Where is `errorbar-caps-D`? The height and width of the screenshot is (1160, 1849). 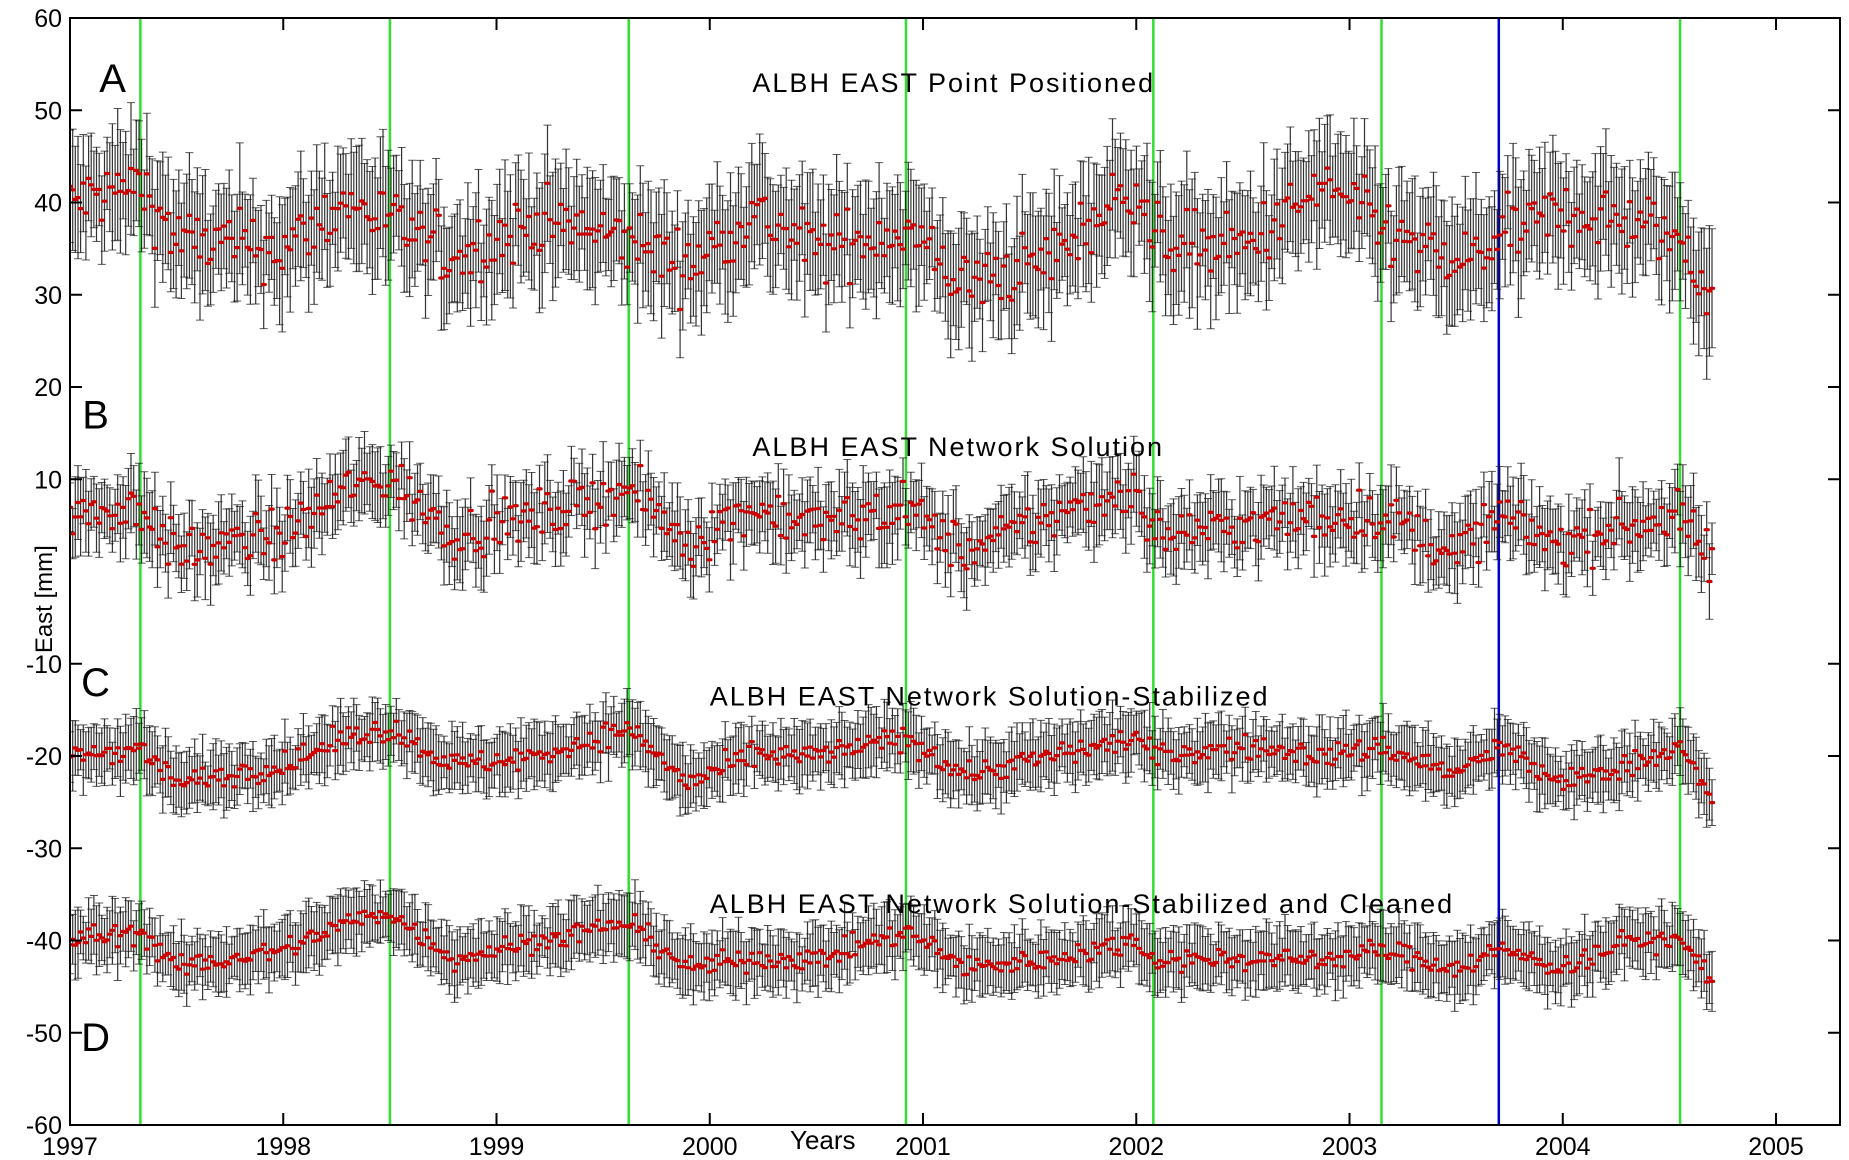
errorbar-caps-D is located at coordinates (893, 945).